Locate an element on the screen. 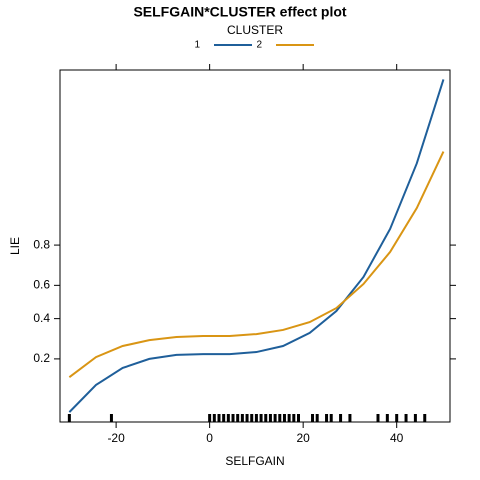 This screenshot has height=480, width=480. chart-title: SELFGAIN*CLUSTER effect plot is located at coordinates (239, 12).